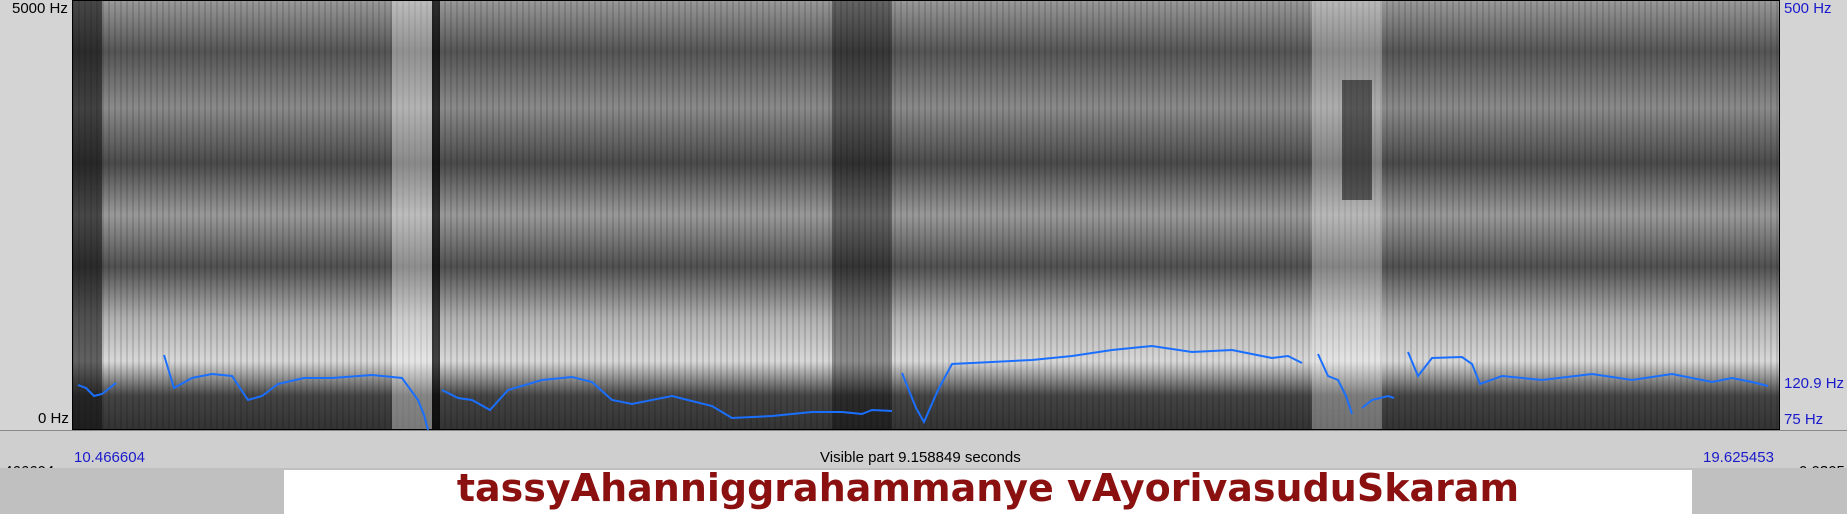 This screenshot has height=514, width=1847. What do you see at coordinates (40, 8) in the screenshot?
I see `freq-top-label: 5000 Hz` at bounding box center [40, 8].